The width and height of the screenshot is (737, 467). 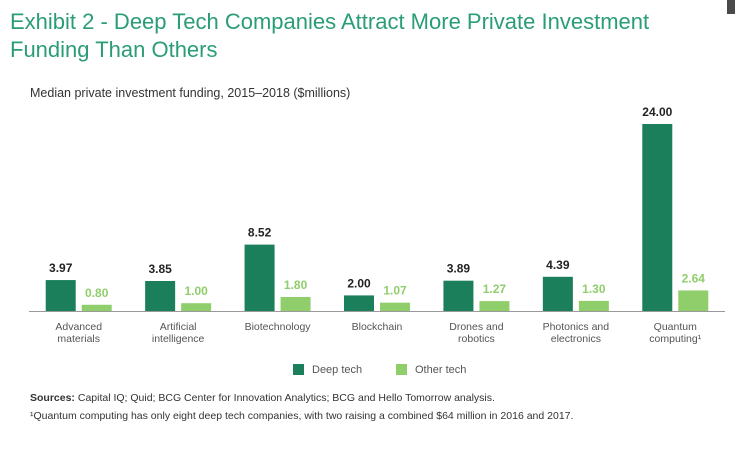 What do you see at coordinates (78, 339) in the screenshot?
I see `x-tick-label-0-1: materials` at bounding box center [78, 339].